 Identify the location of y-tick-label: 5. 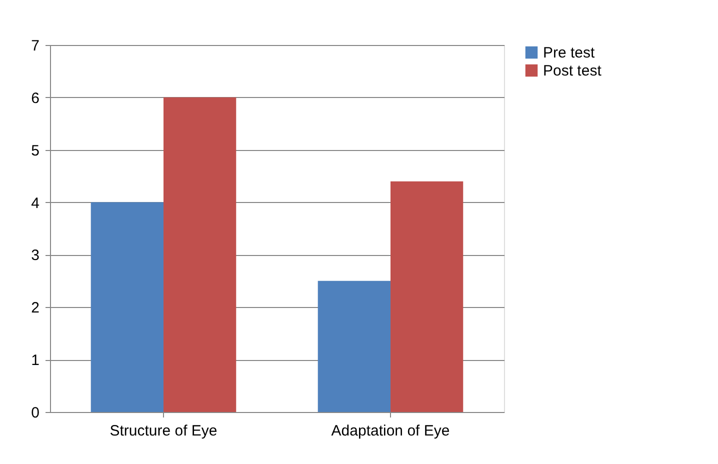
(35, 151).